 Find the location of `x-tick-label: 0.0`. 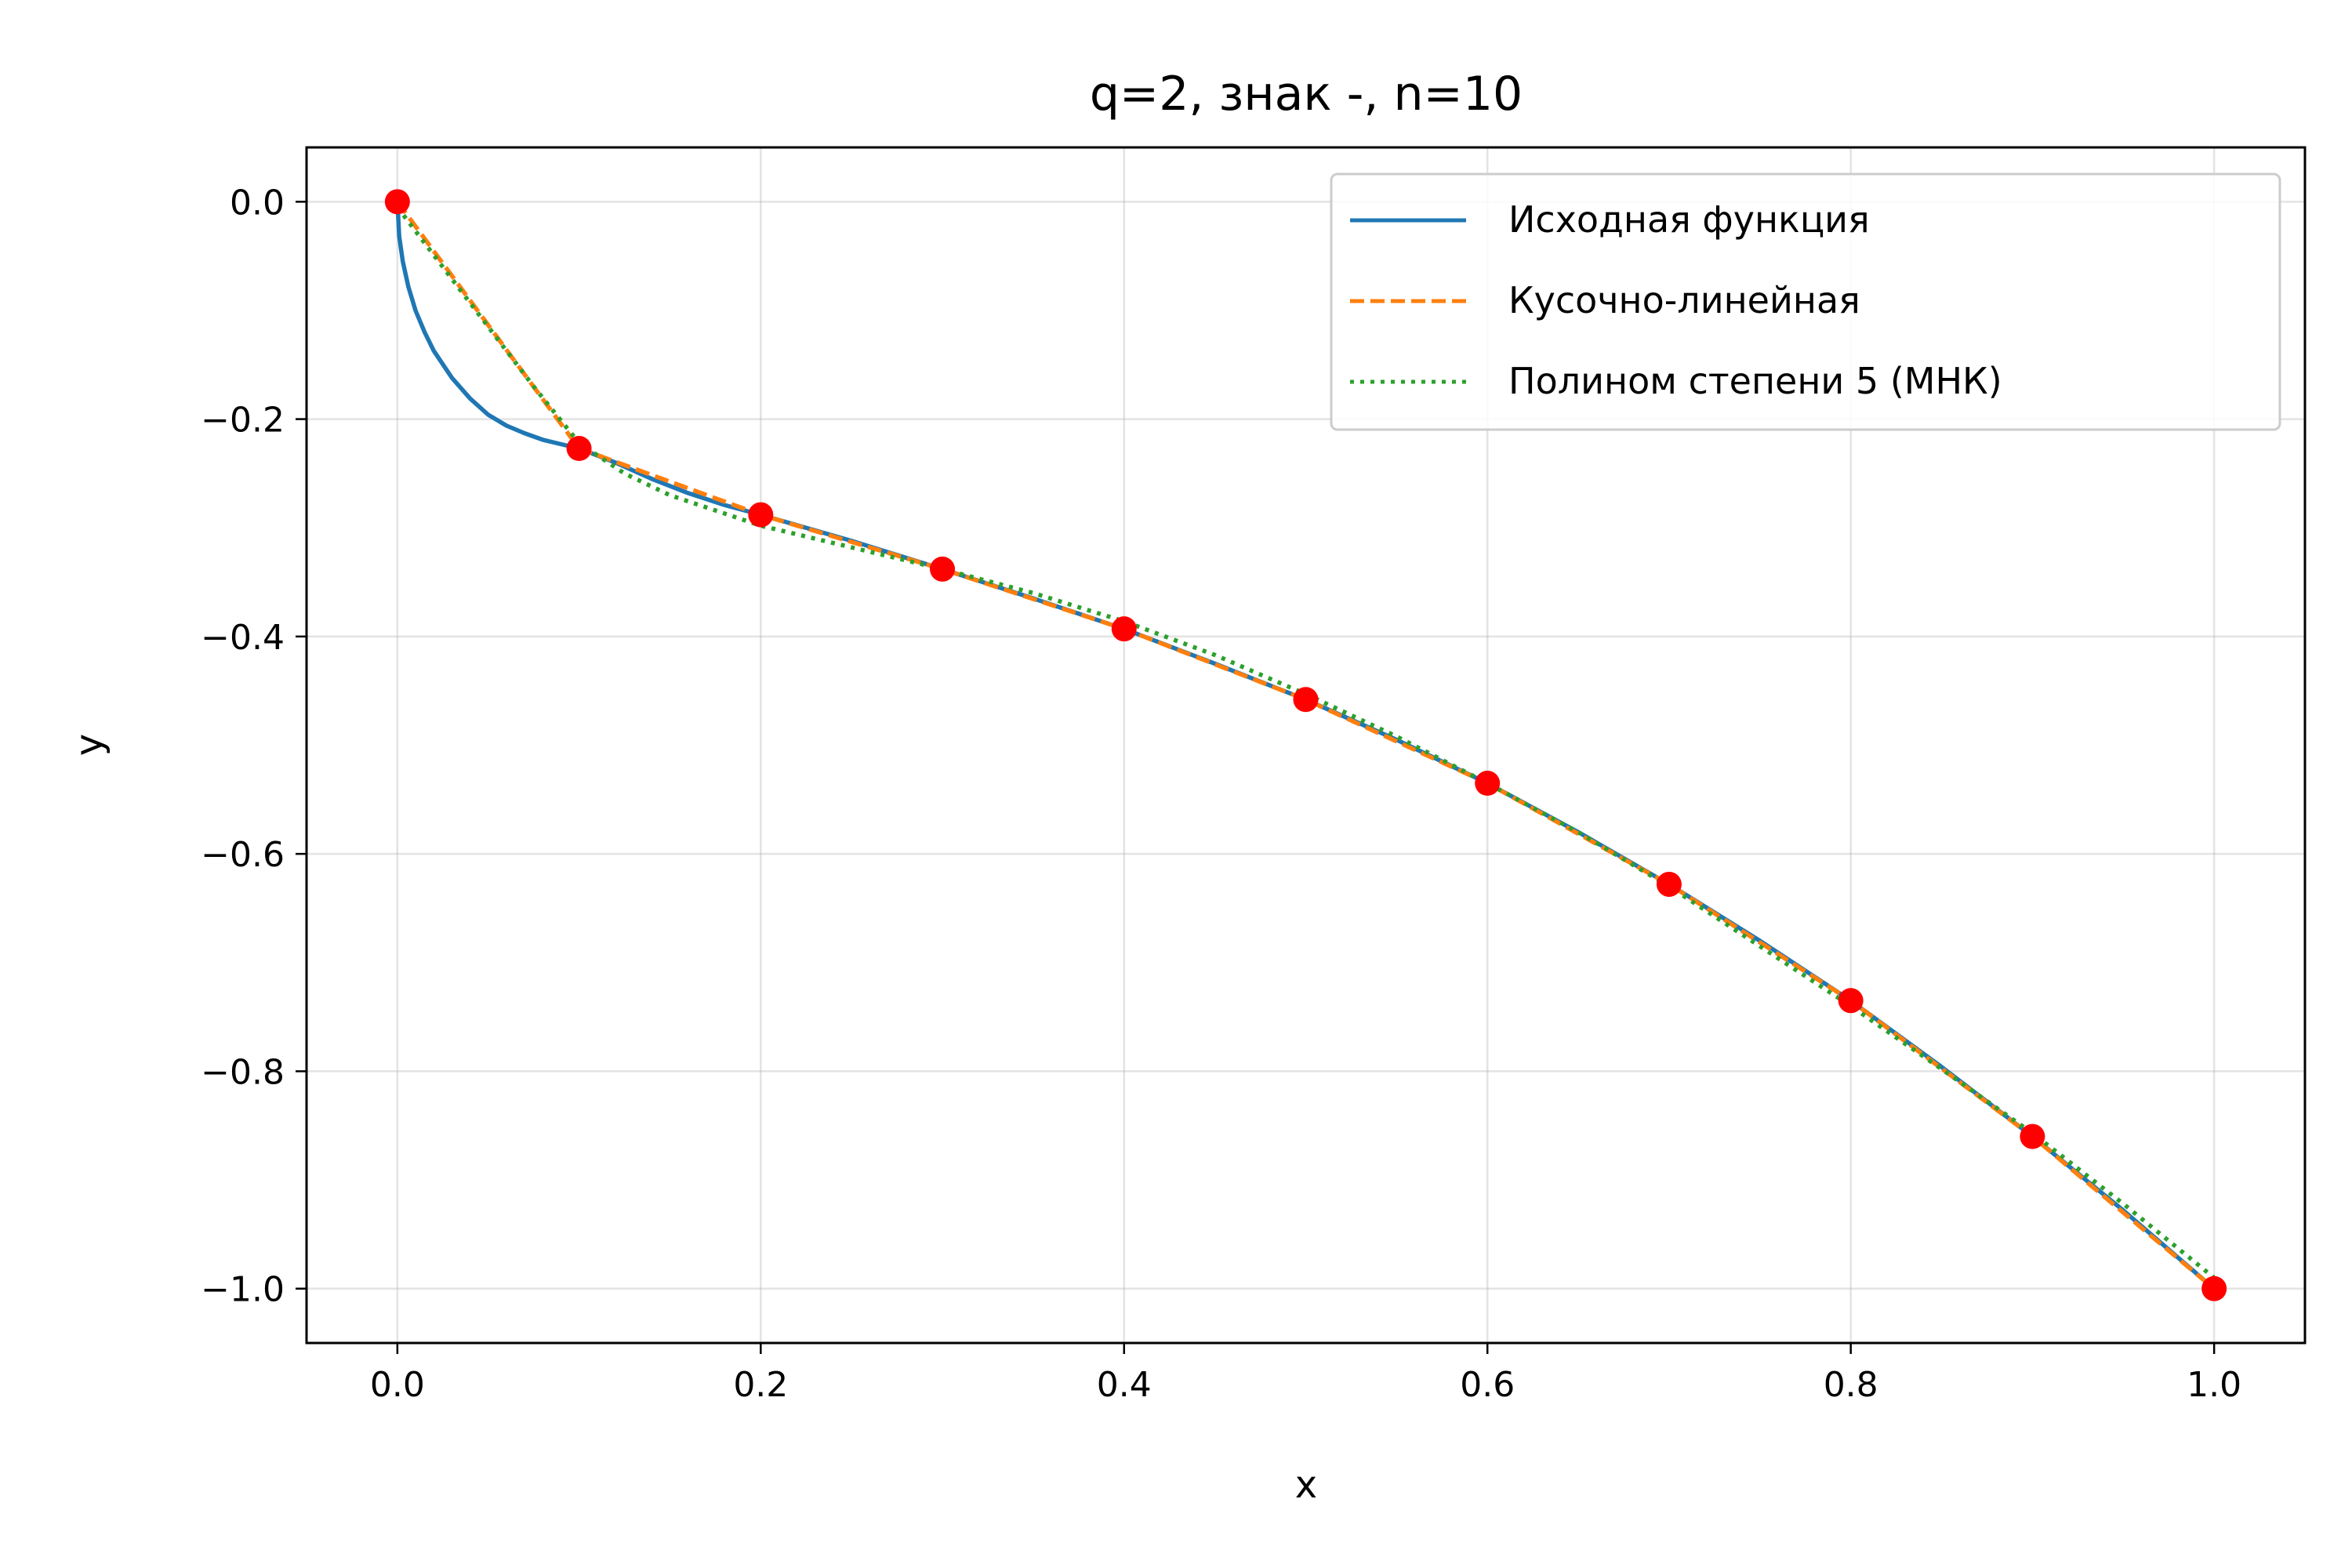

x-tick-label: 0.0 is located at coordinates (397, 1385).